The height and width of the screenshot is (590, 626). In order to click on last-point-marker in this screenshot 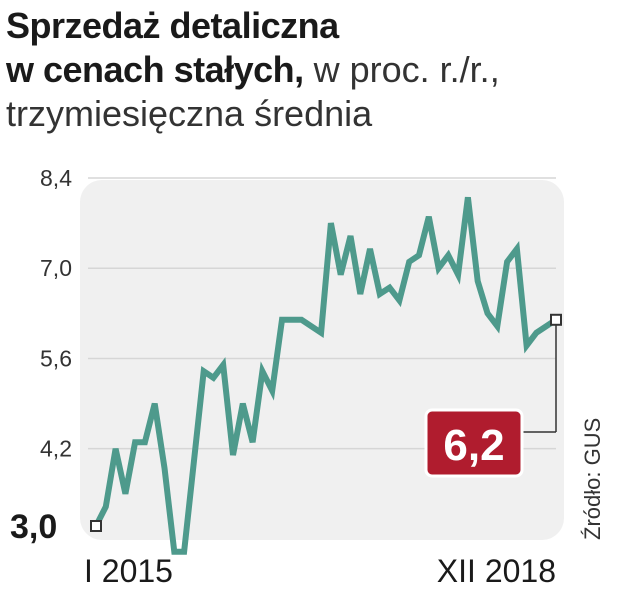, I will do `click(556, 319)`.